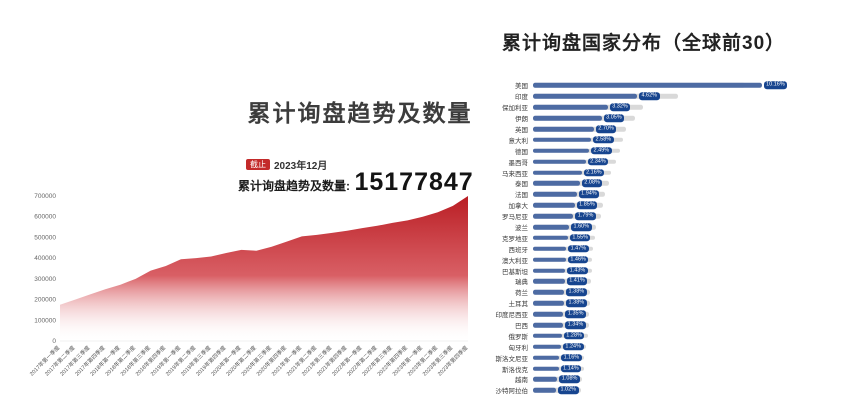 The image size is (852, 411). Describe the element at coordinates (638, 96) in the screenshot. I see `bar-row: 印度 4.62%` at that location.